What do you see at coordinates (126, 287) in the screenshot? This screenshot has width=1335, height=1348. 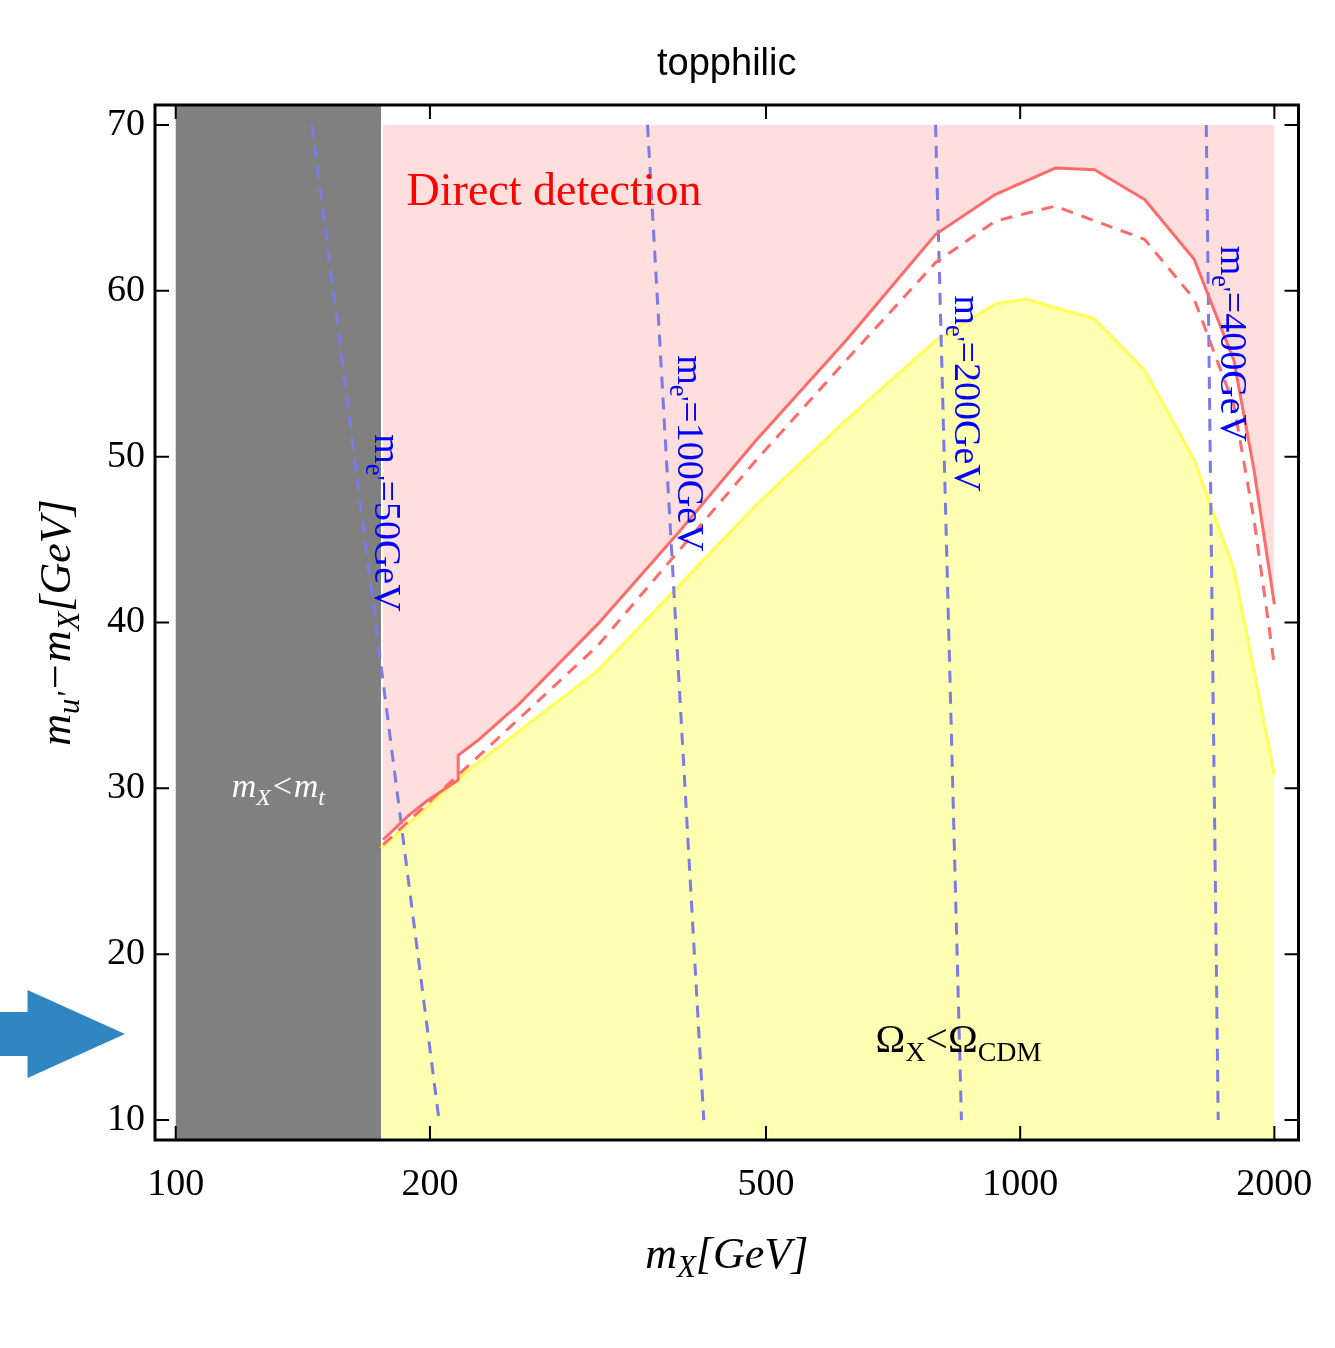 I see `y-tick-label: 60` at bounding box center [126, 287].